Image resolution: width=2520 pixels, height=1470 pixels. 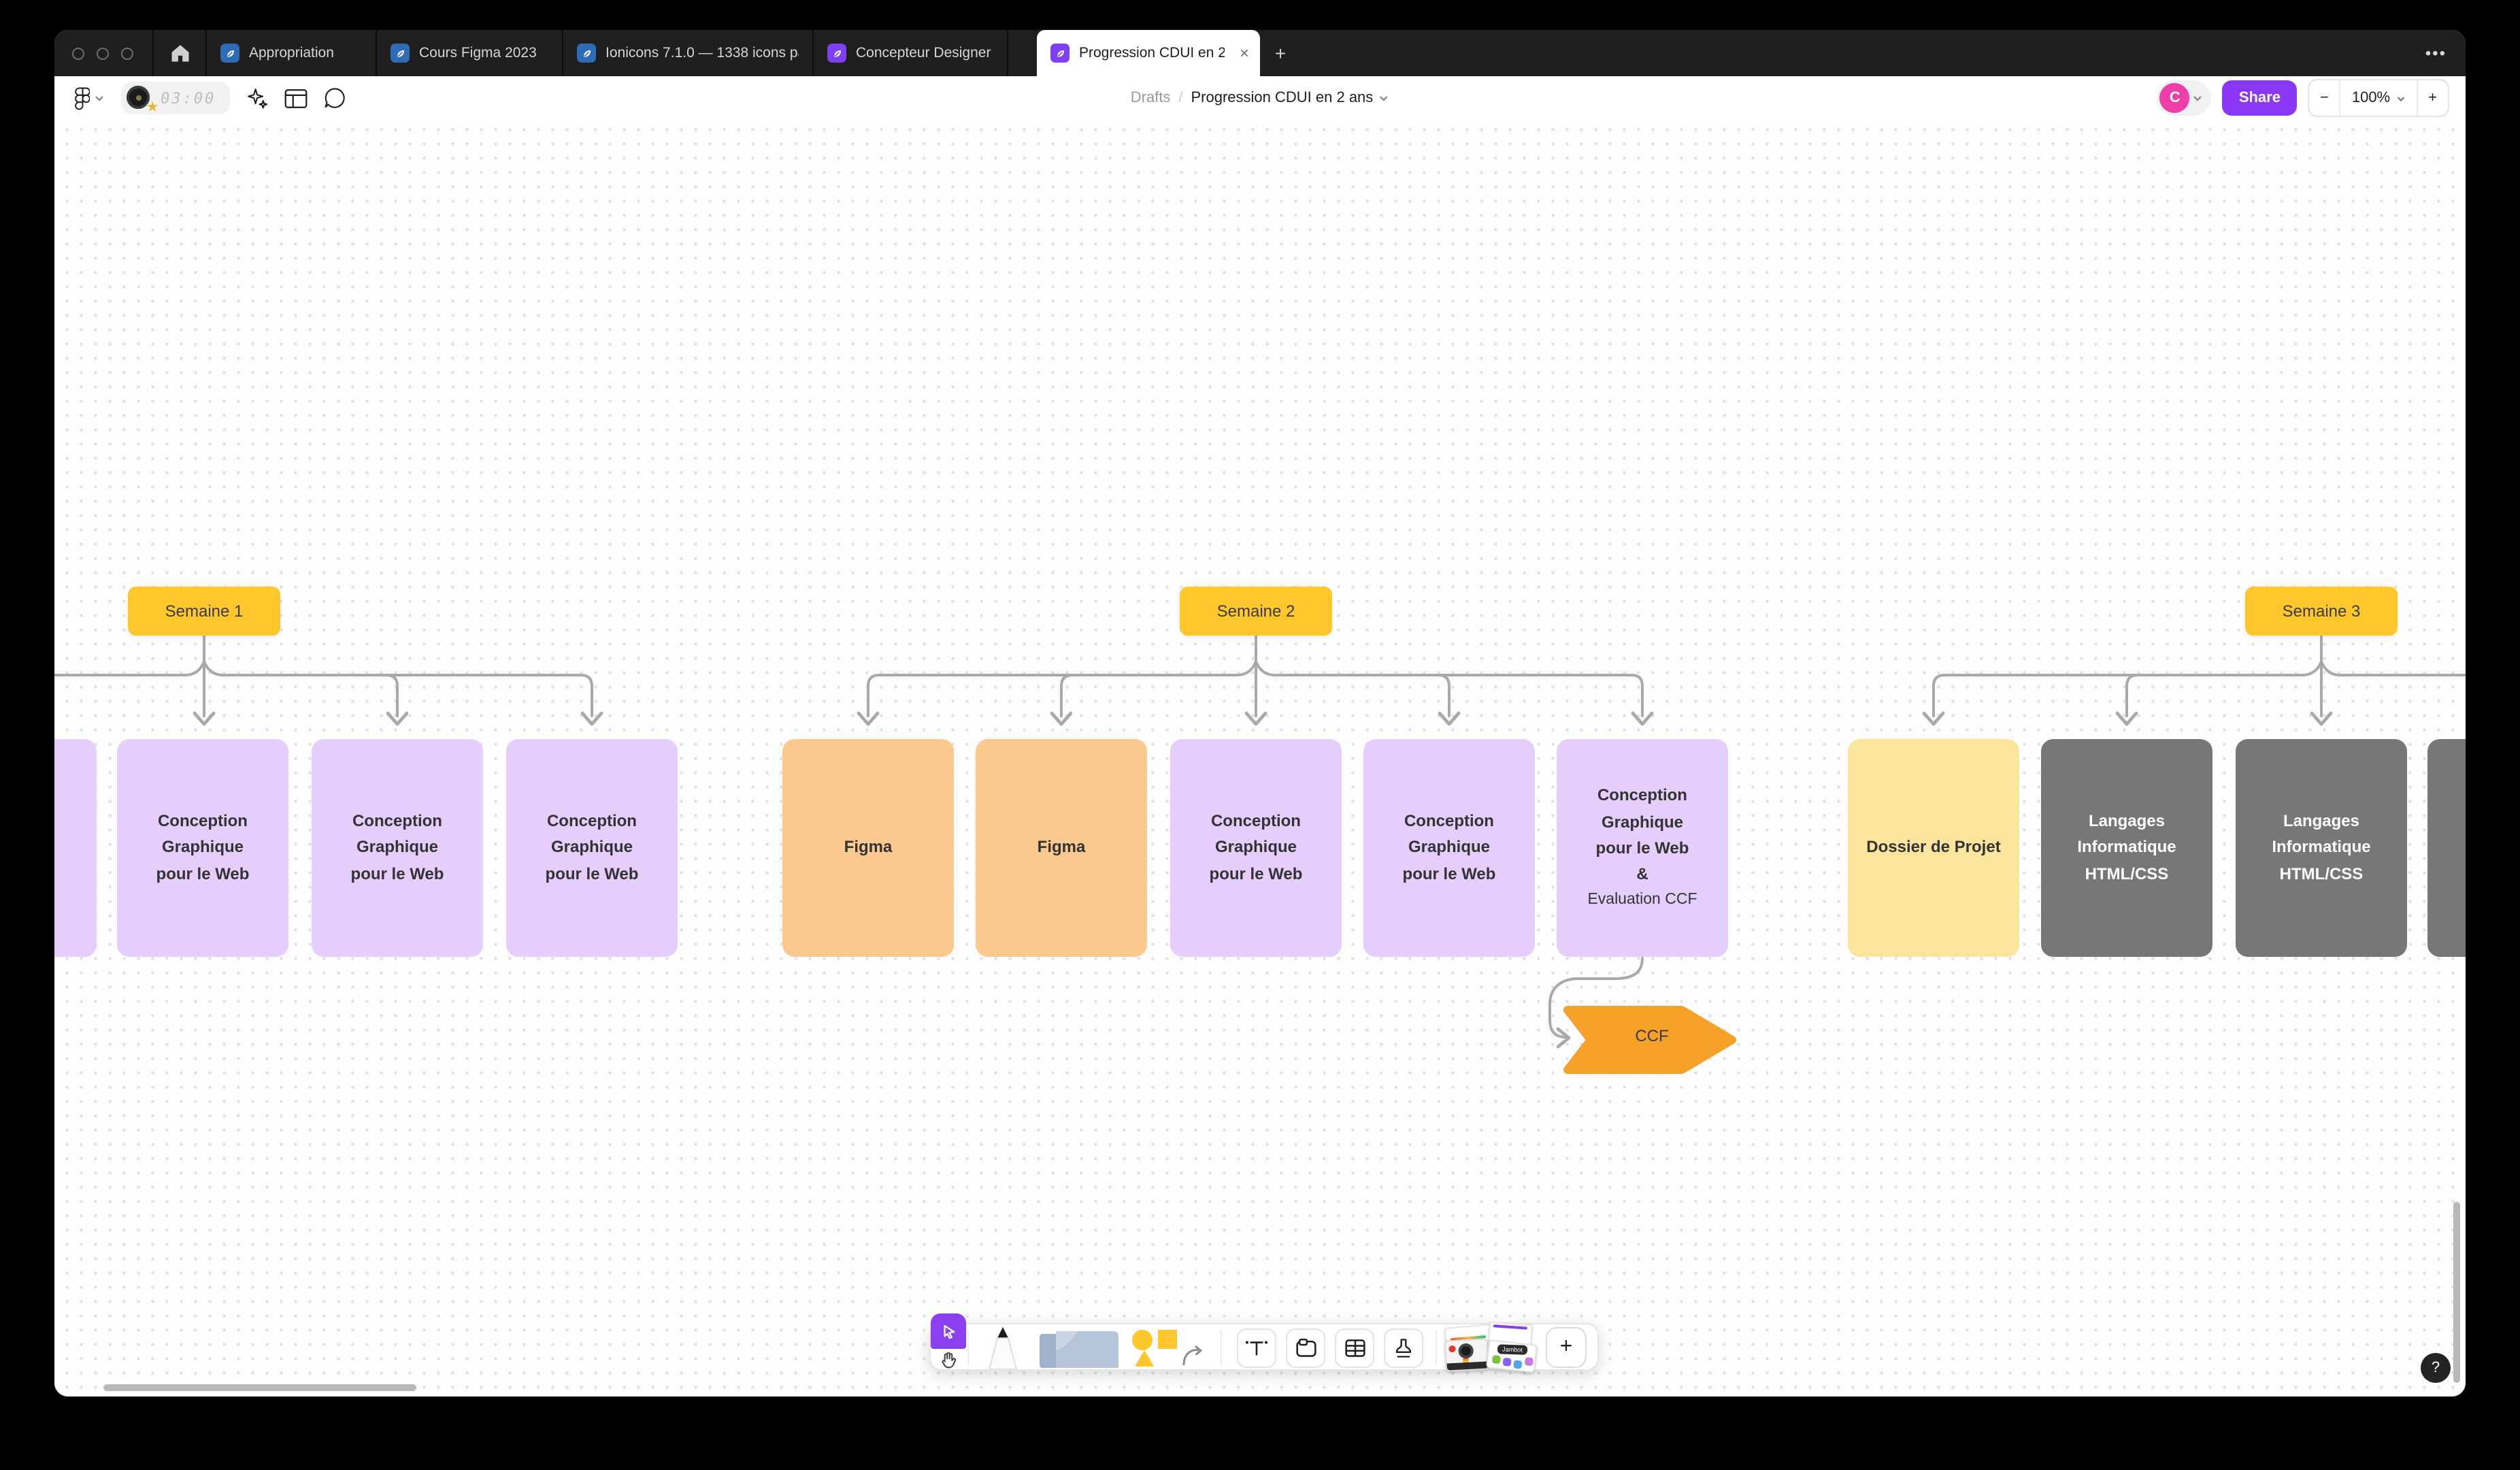 I want to click on templates-button, so click(x=295, y=98).